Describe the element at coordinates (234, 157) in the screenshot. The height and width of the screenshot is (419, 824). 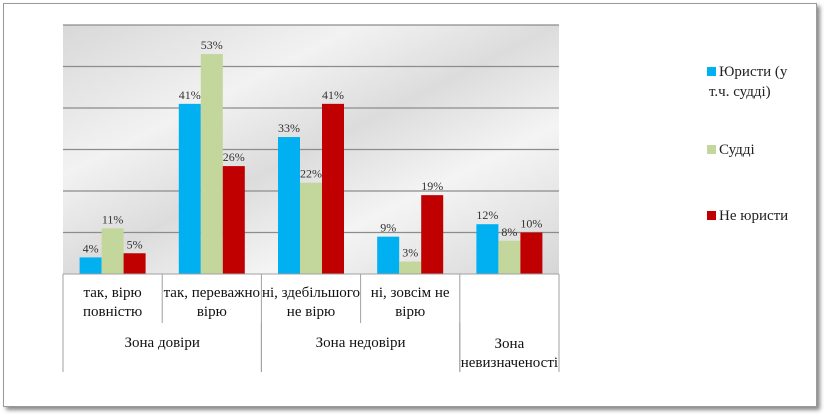
I see `data-label: 26%` at that location.